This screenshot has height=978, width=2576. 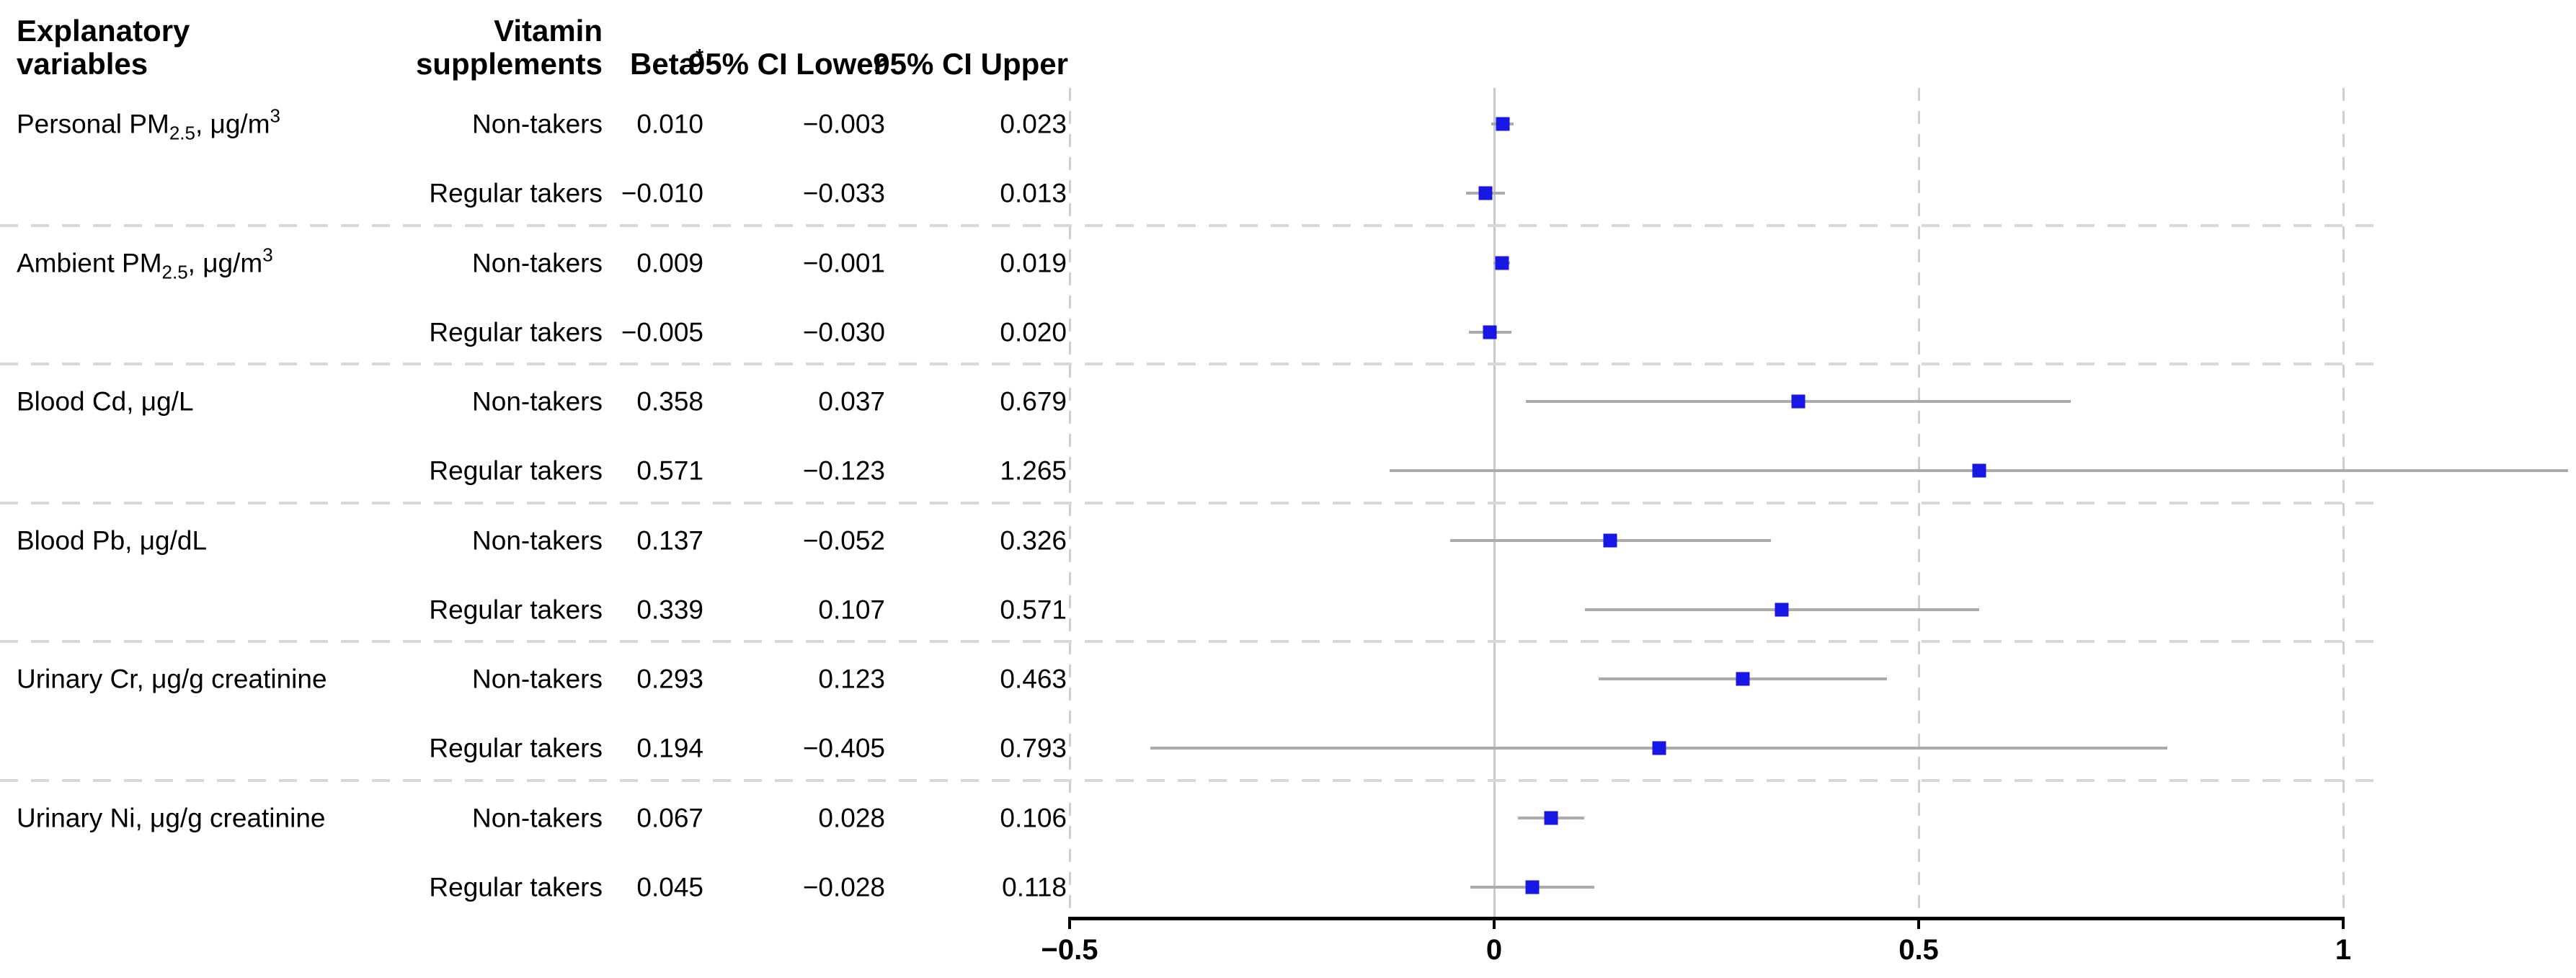 I want to click on beta-value: 0.339, so click(x=669, y=610).